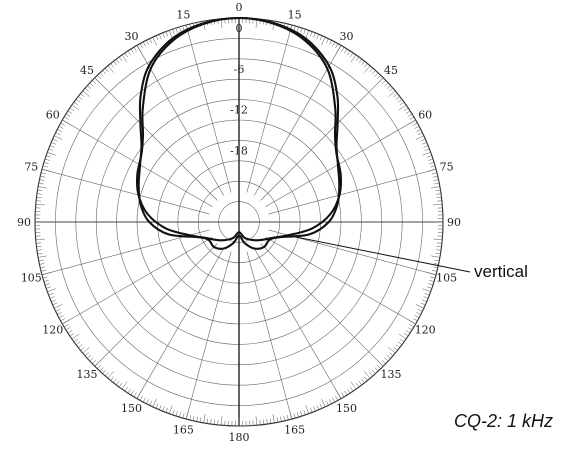 The image size is (569, 452). What do you see at coordinates (391, 374) in the screenshot?
I see `angle-tick-label: 135` at bounding box center [391, 374].